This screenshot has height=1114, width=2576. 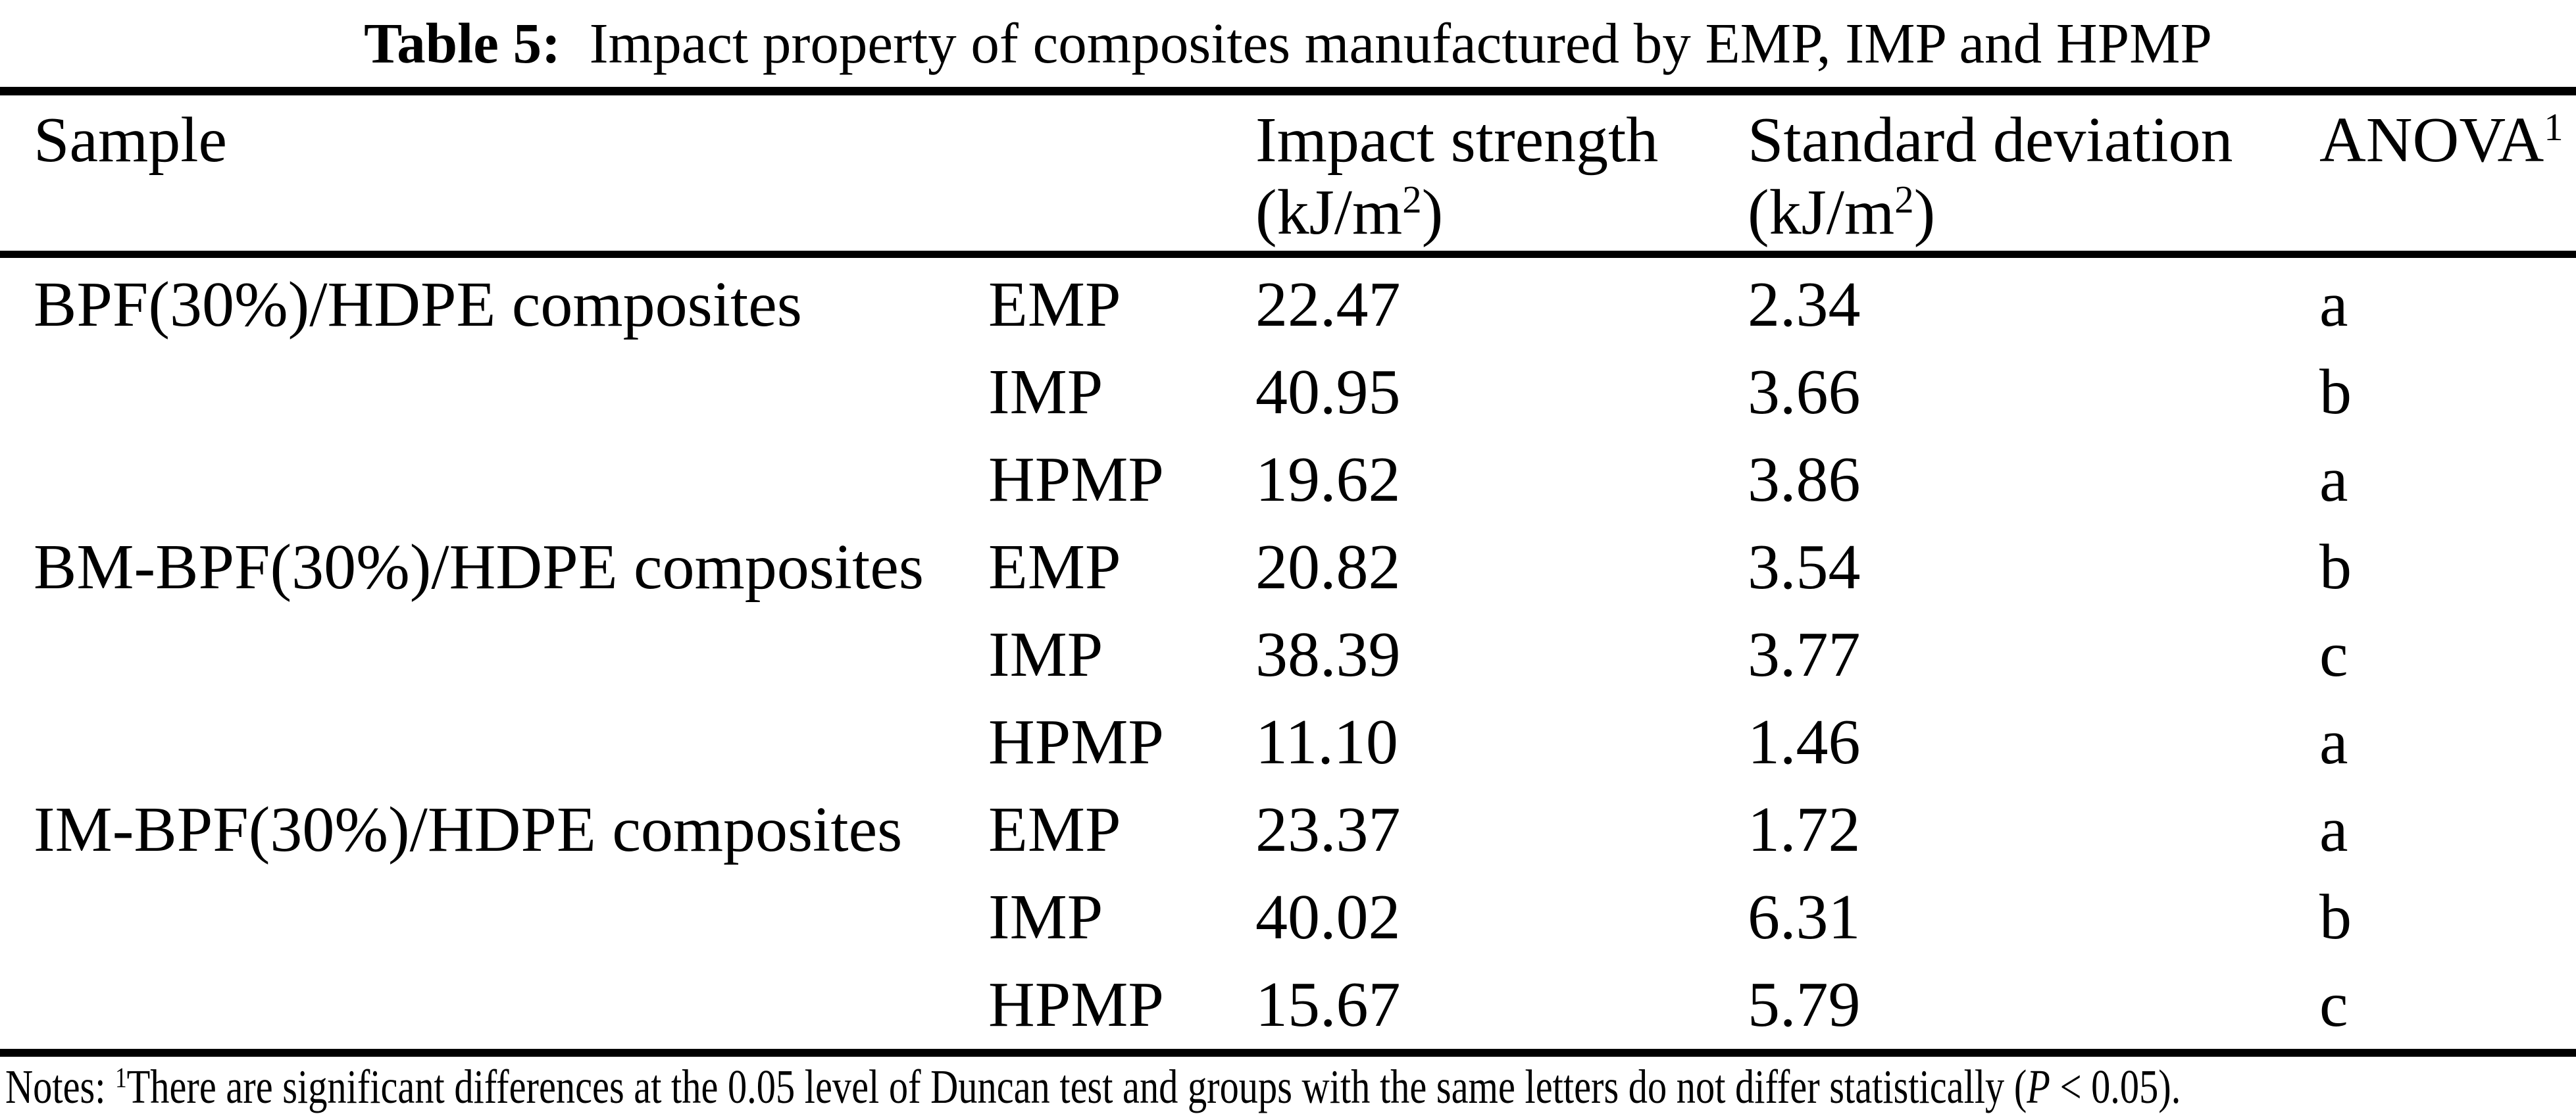 I want to click on table-row: IMP 40.95 3.66 b, so click(x=1288, y=393).